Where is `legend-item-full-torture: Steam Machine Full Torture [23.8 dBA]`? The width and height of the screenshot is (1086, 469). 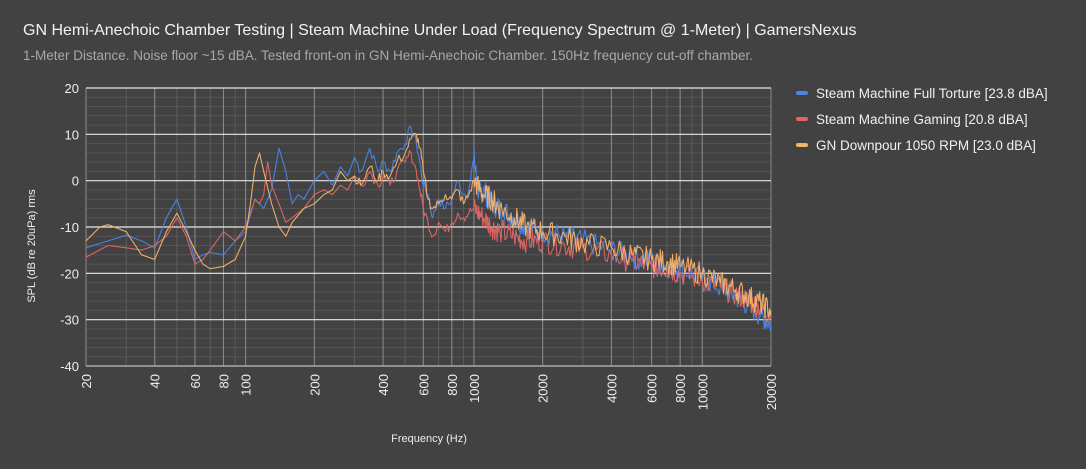 legend-item-full-torture: Steam Machine Full Torture [23.8 dBA] is located at coordinates (922, 93).